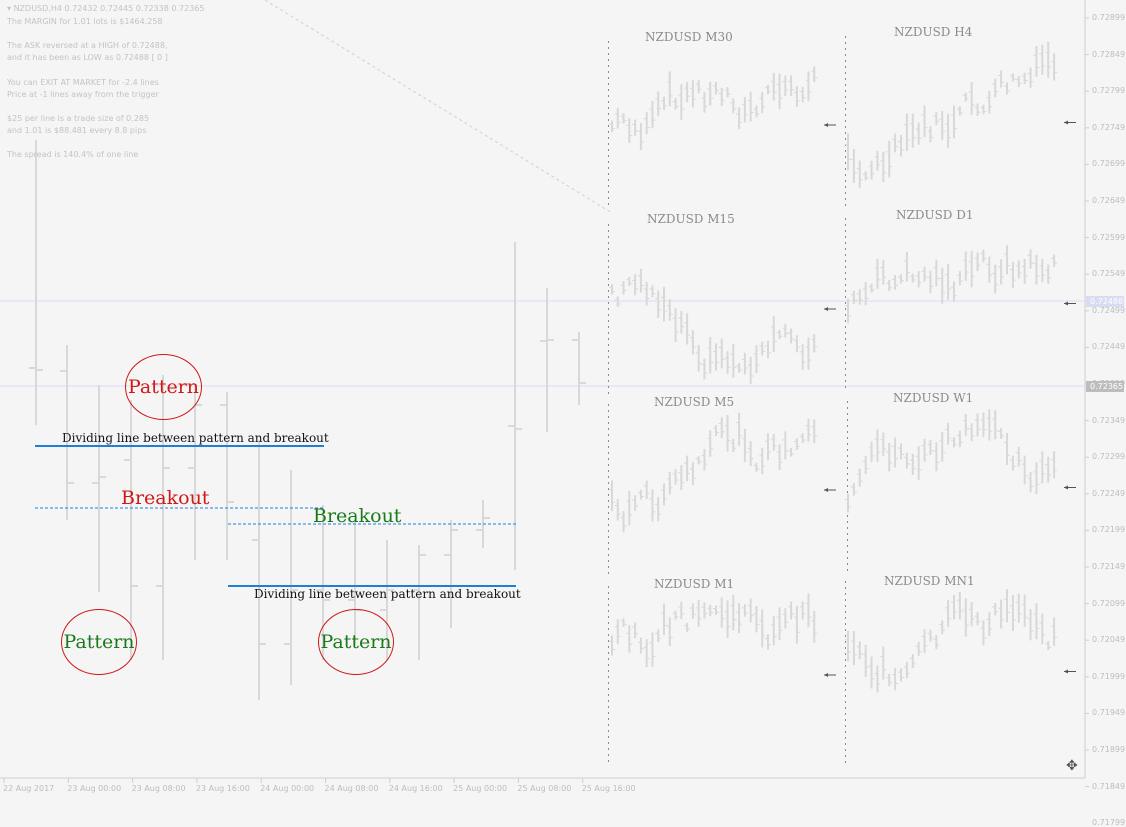 The height and width of the screenshot is (827, 1126). Describe the element at coordinates (1109, 822) in the screenshot. I see `price-label: 0.71799` at that location.